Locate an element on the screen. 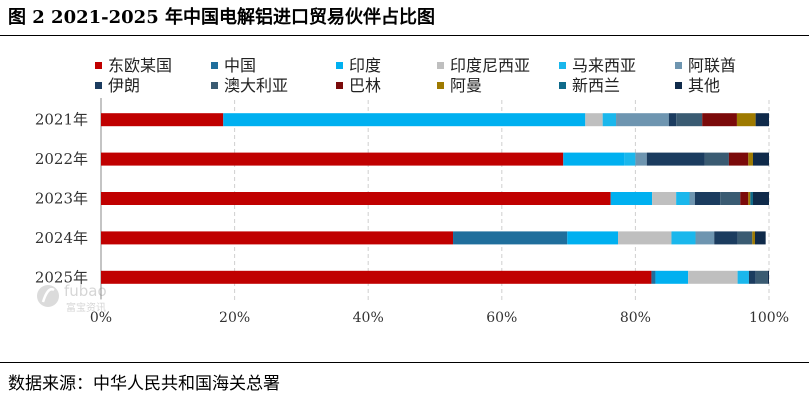  legend-label: 阿联酋 is located at coordinates (712, 65).